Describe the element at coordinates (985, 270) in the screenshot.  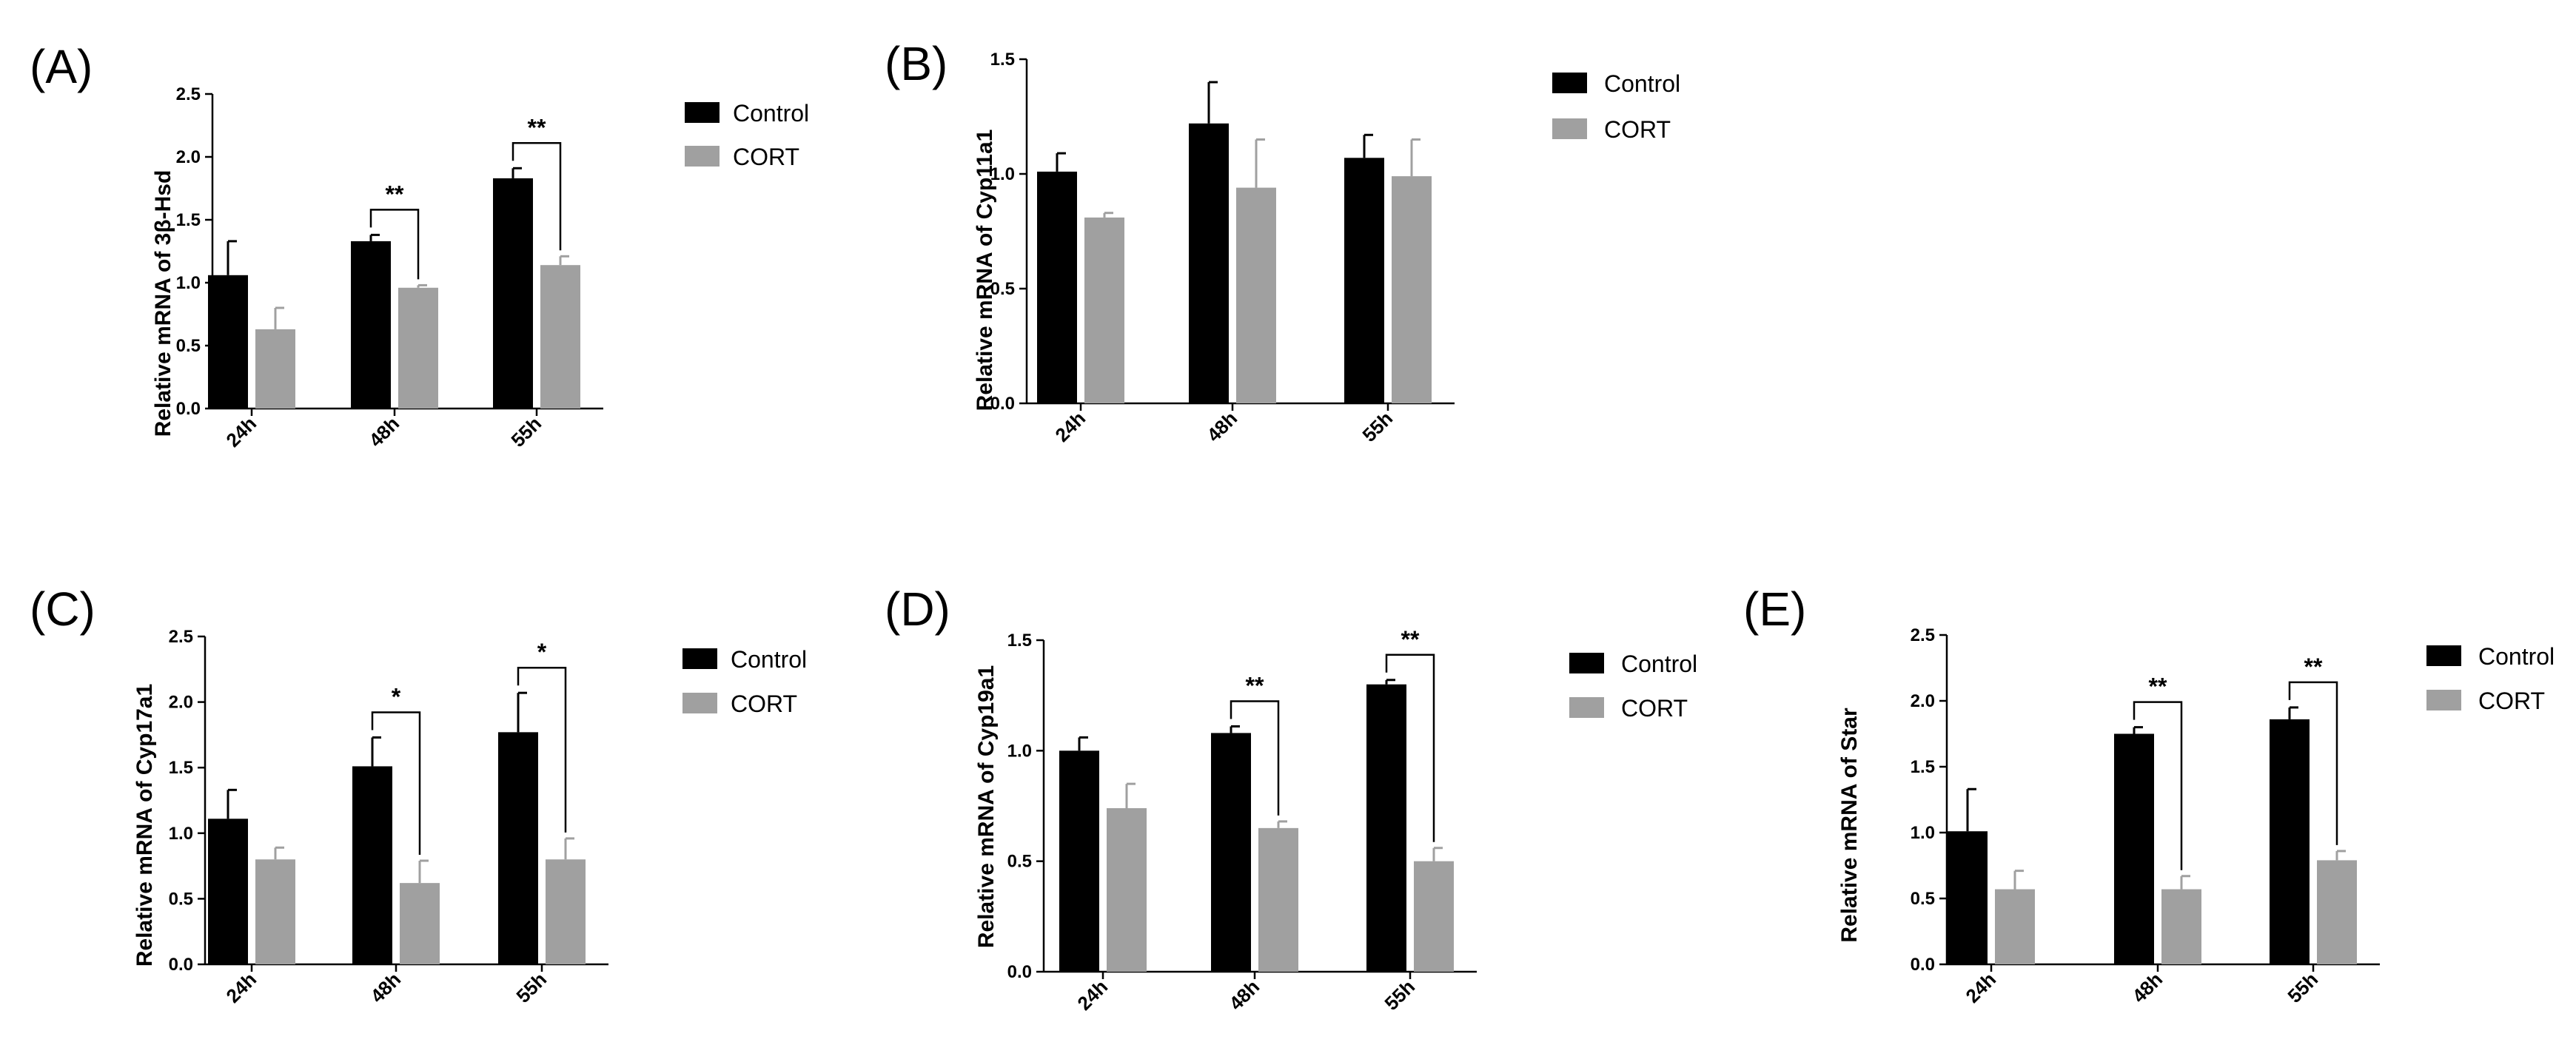
I see `y-axis-label: Relative mRNA of Cyp11a1` at that location.